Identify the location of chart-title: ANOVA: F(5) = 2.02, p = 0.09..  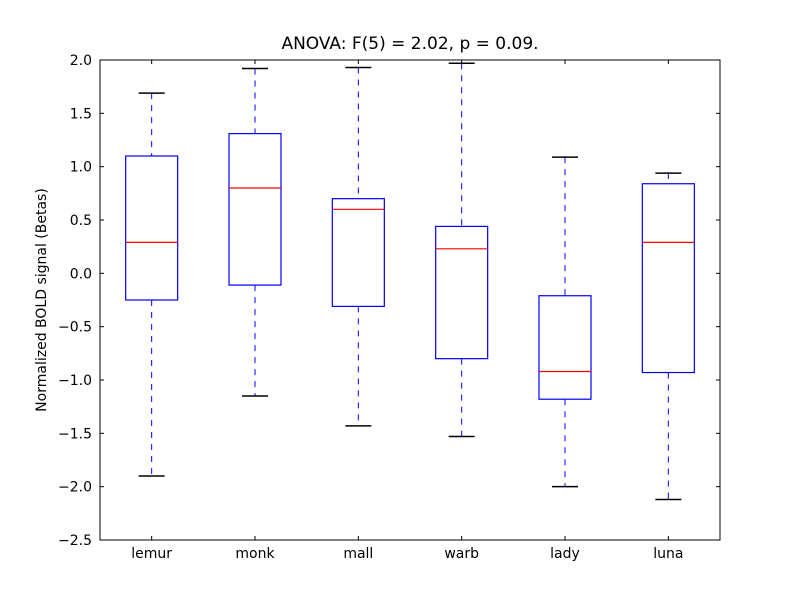
(409, 44).